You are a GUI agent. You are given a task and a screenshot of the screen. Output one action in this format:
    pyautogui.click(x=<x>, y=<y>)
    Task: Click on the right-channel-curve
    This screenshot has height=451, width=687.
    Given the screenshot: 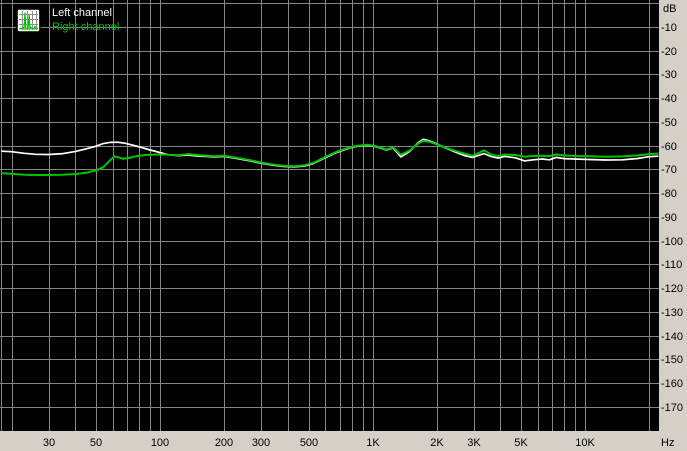 What is the action you would take?
    pyautogui.click(x=329, y=157)
    